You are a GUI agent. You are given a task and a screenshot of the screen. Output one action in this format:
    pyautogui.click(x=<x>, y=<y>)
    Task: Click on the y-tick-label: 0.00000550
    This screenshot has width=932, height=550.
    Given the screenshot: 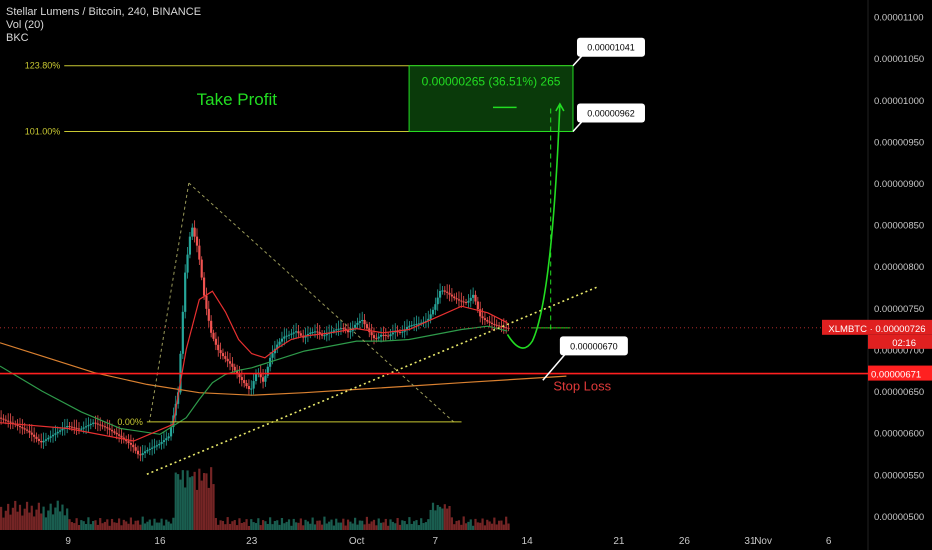 What is the action you would take?
    pyautogui.click(x=899, y=475)
    